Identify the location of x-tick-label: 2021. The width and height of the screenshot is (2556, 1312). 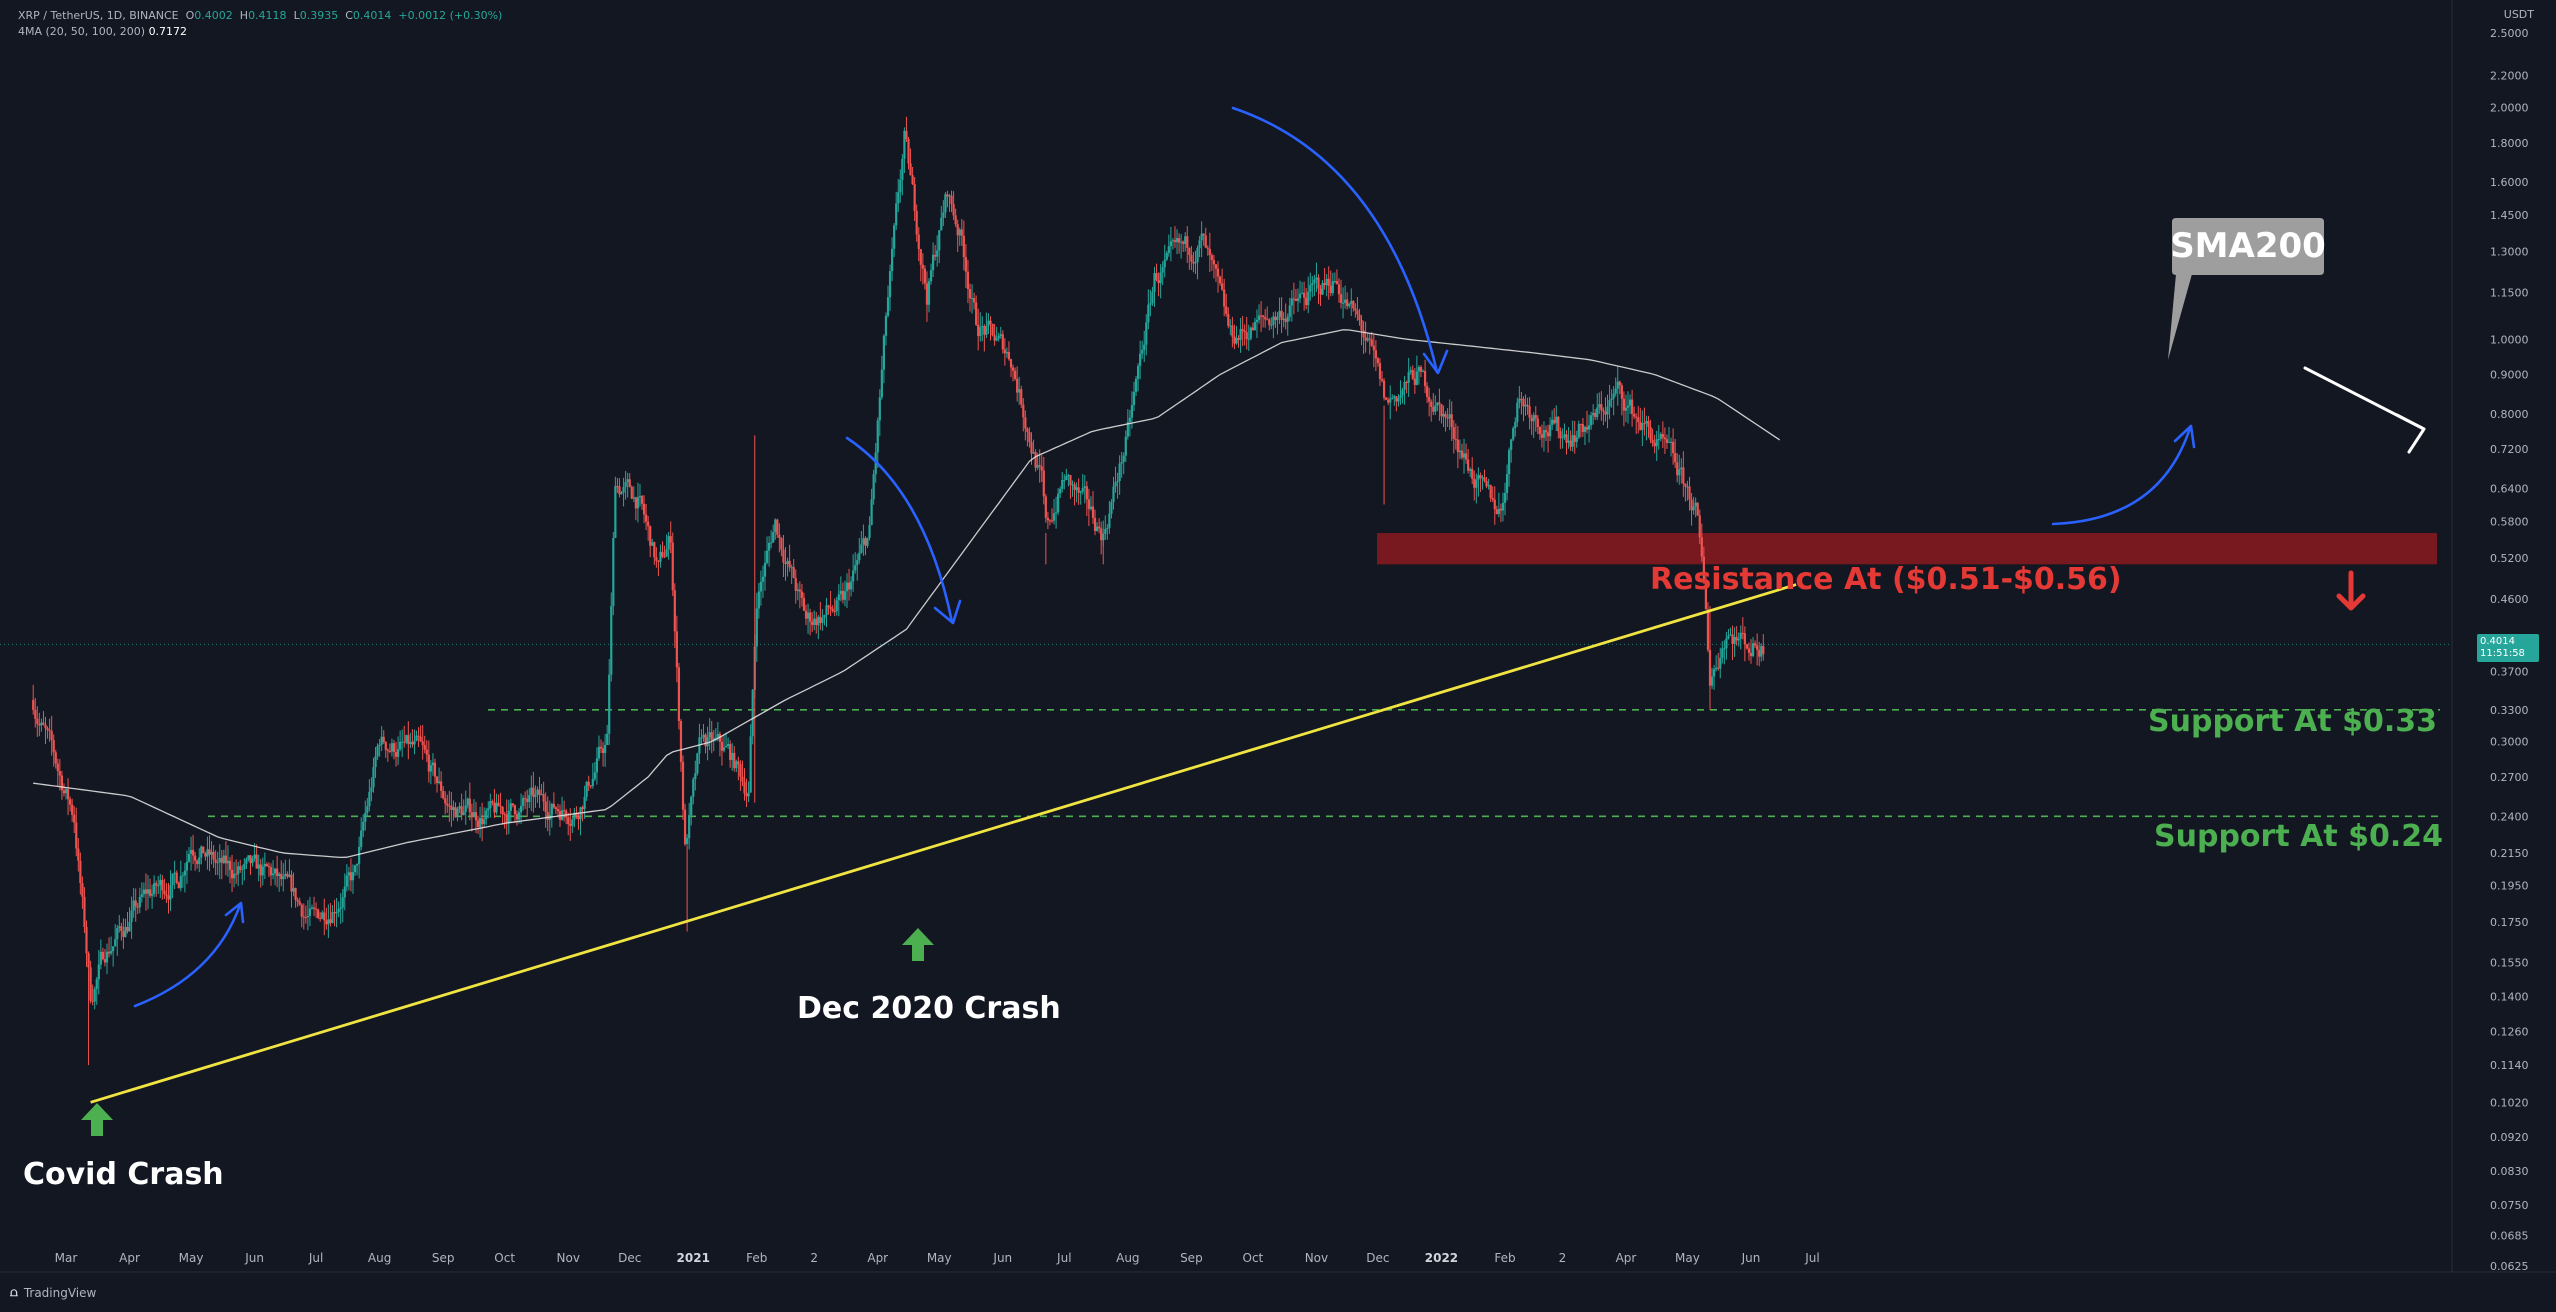
(693, 1258).